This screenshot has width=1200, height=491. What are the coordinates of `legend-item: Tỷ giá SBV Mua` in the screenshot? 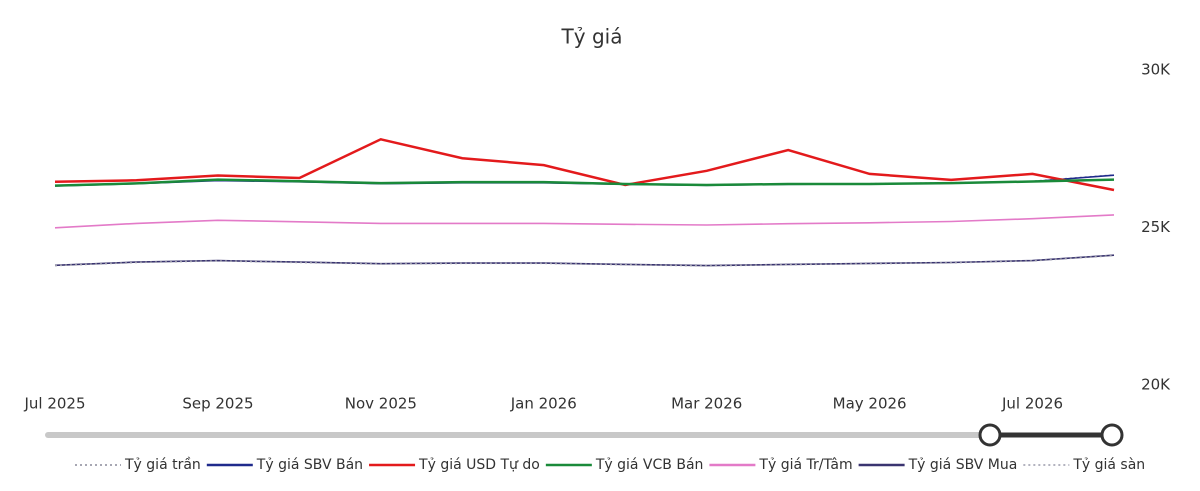 It's located at (938, 465).